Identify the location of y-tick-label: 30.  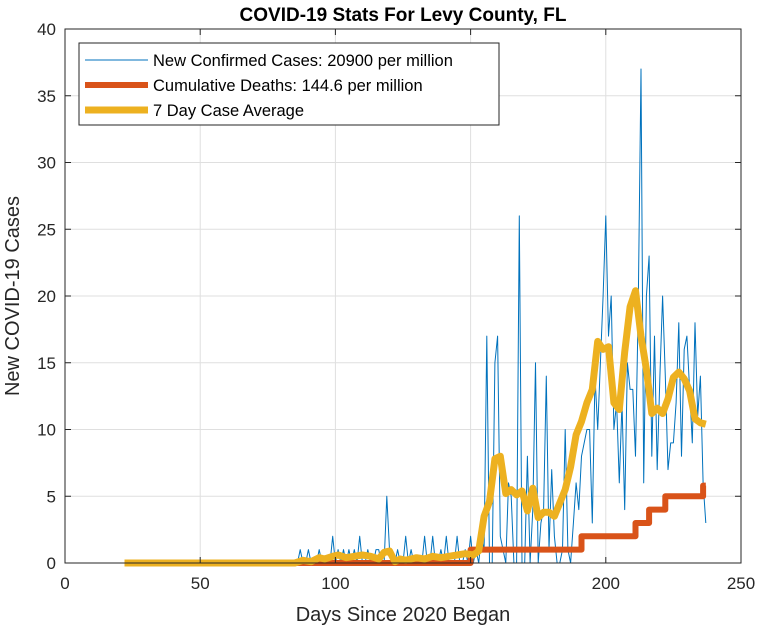
(46, 163).